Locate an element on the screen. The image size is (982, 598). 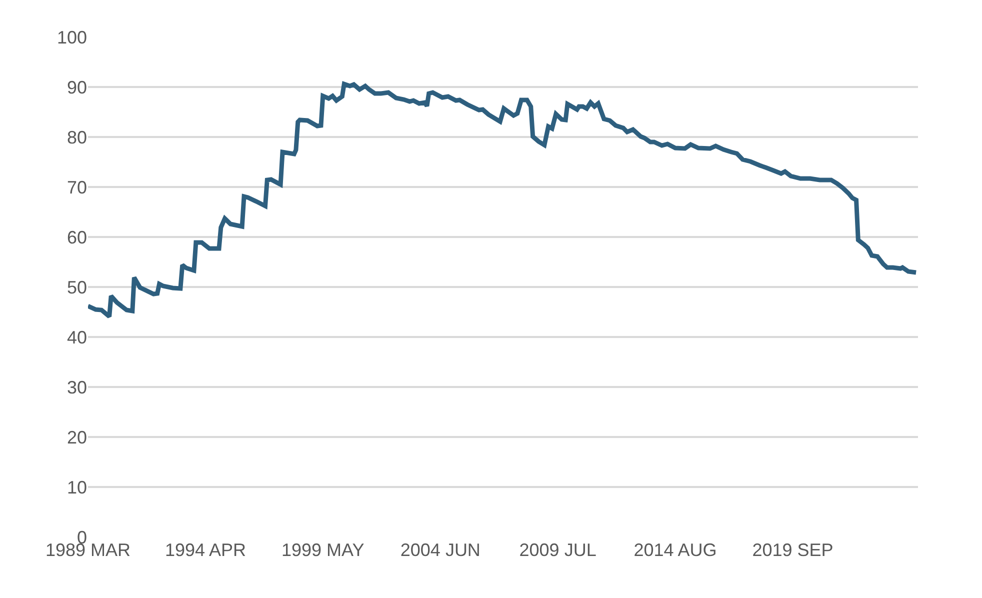
y-tick-label: 90 is located at coordinates (76, 87).